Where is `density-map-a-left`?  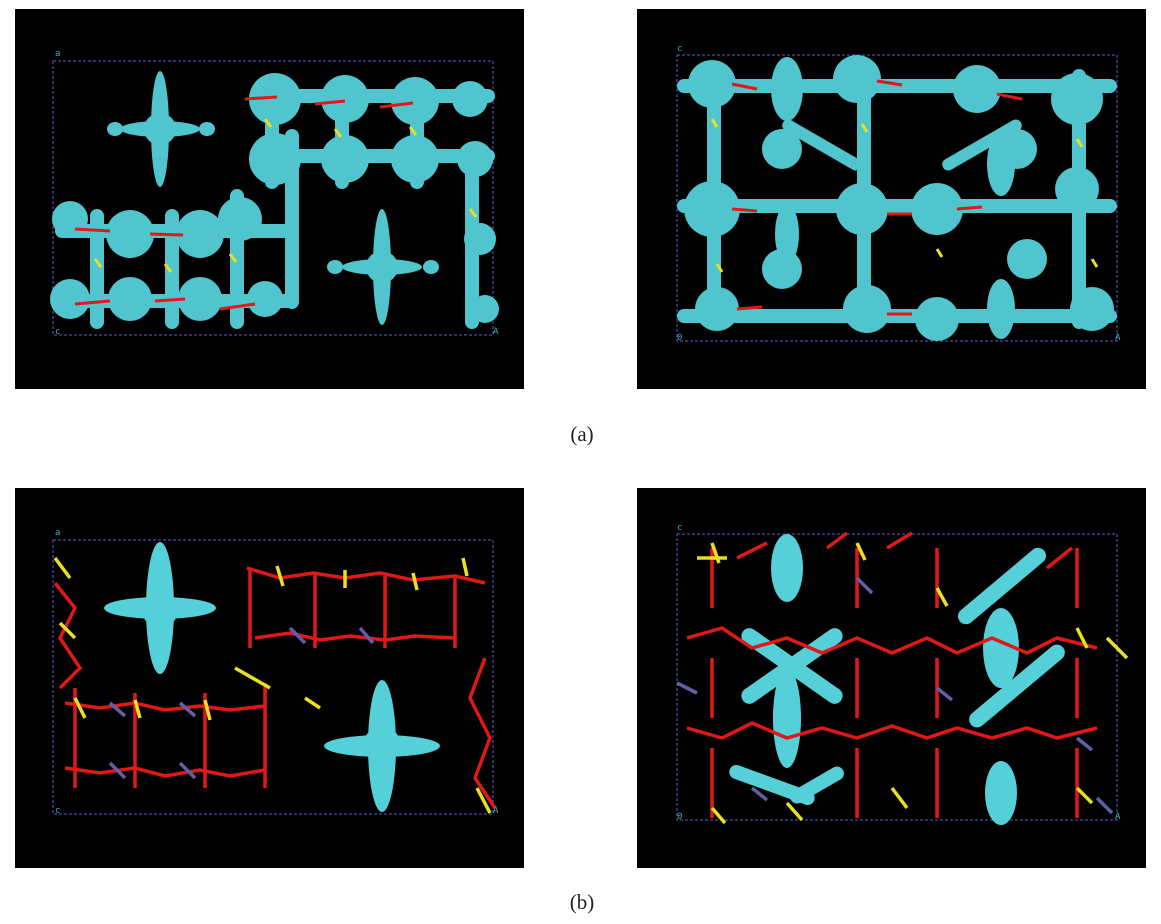 density-map-a-left is located at coordinates (274, 198).